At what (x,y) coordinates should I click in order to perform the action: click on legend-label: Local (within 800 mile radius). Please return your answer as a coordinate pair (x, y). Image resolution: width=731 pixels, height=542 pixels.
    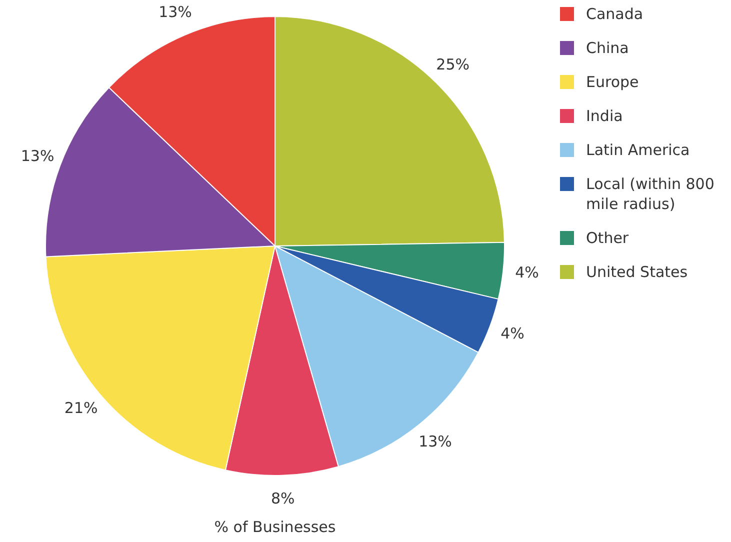
    Looking at the image, I should click on (651, 194).